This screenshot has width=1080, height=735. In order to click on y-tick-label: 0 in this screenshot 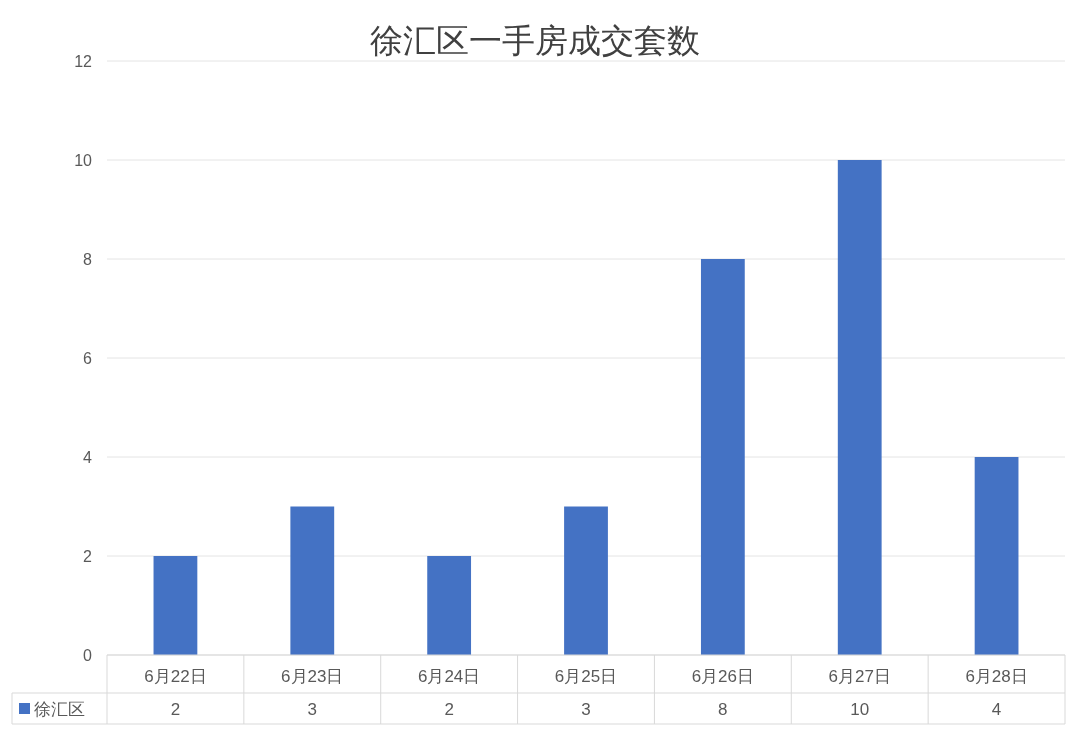, I will do `click(87, 655)`.